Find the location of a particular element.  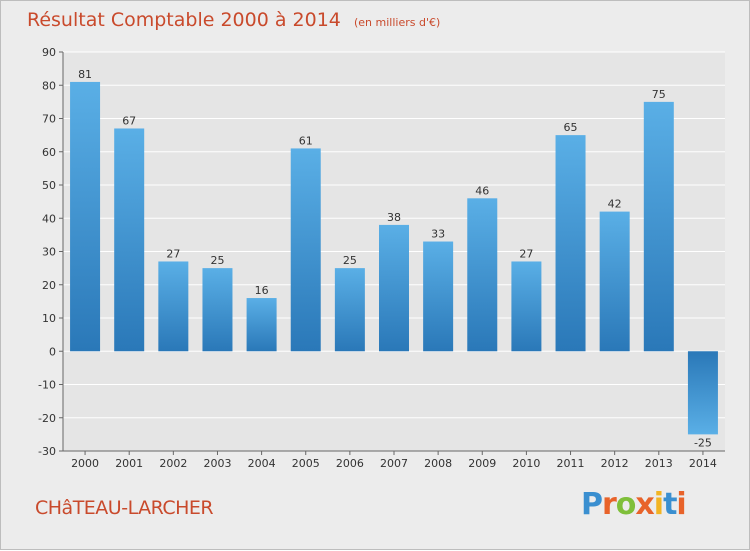

data-label-2001: 67 is located at coordinates (129, 120).